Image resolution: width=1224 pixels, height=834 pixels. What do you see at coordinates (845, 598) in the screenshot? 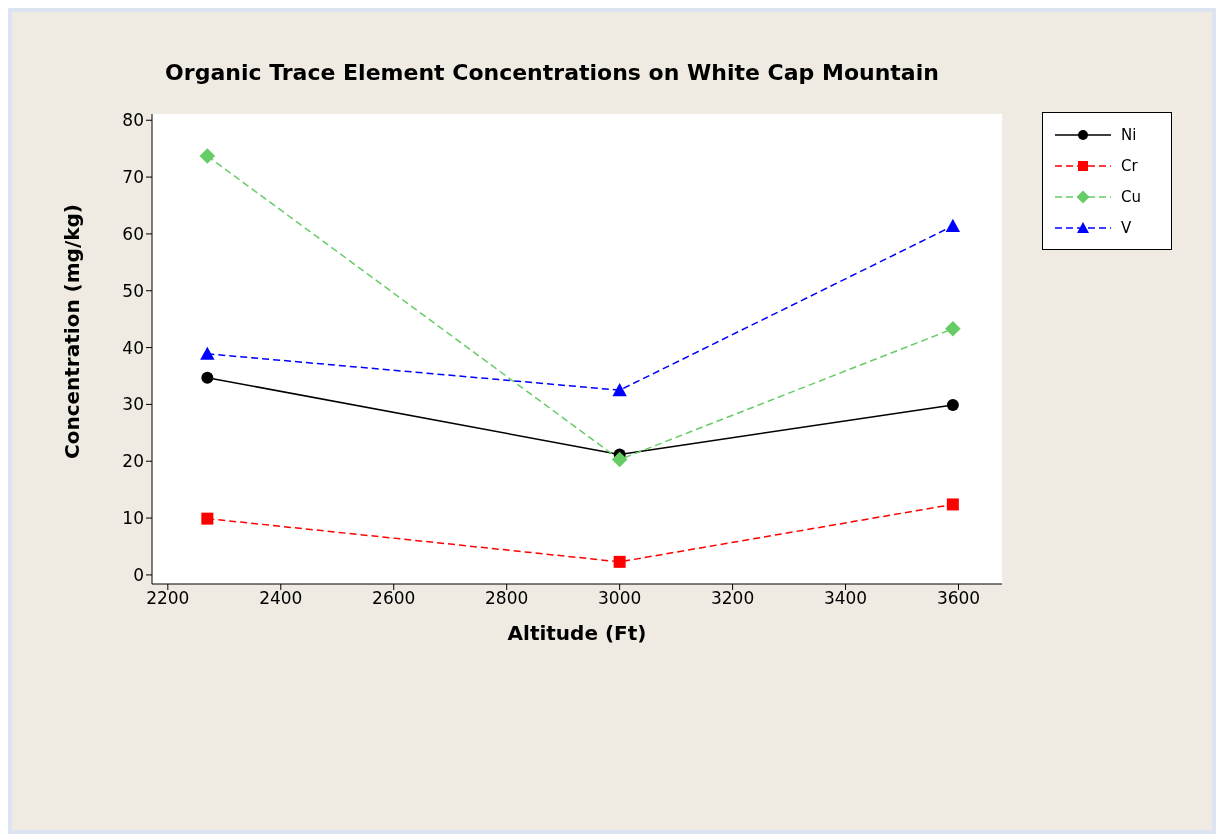
I see `x-tick-label: 3400` at bounding box center [845, 598].